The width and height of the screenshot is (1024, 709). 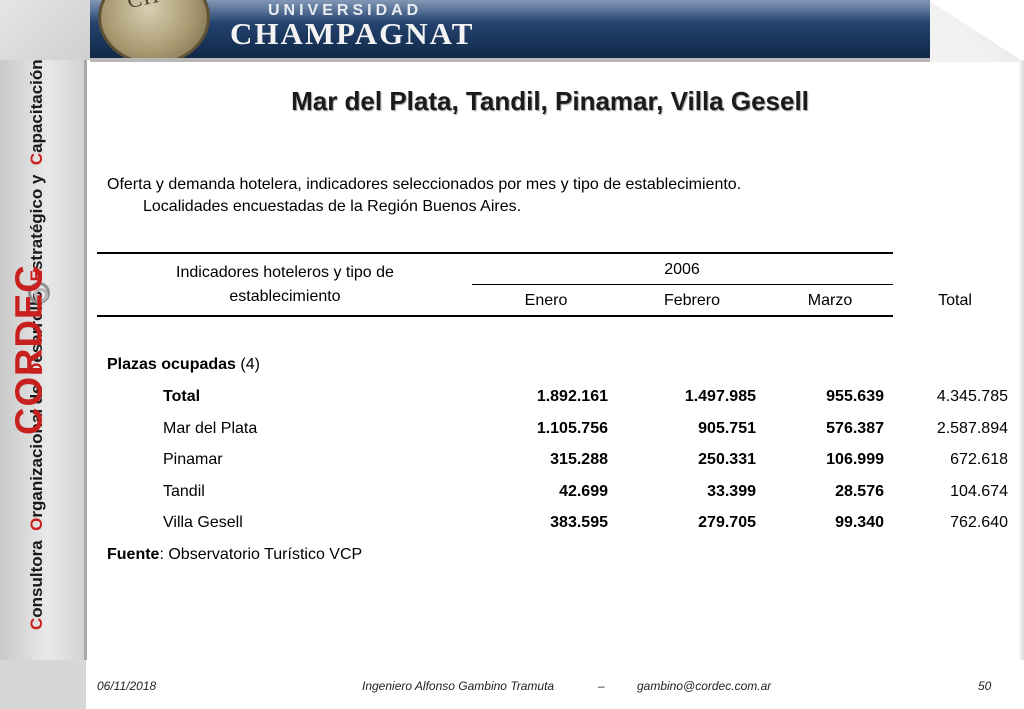 I want to click on row-name: Total, so click(x=182, y=396).